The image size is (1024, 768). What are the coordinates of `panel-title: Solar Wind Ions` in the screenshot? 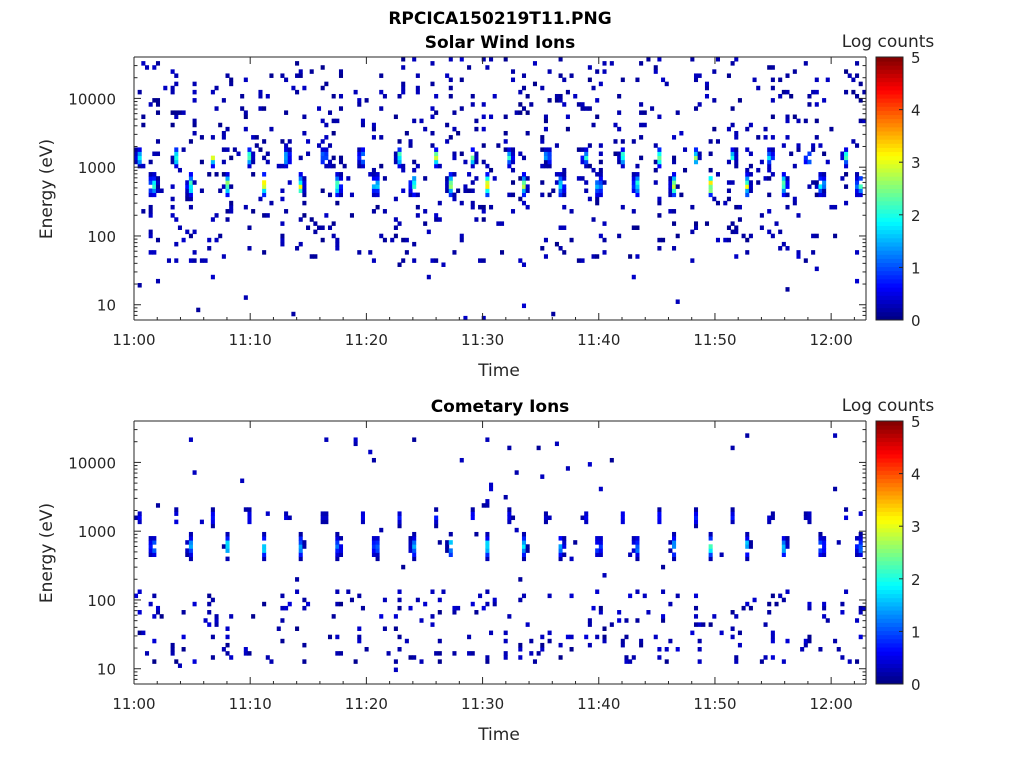 It's located at (500, 43).